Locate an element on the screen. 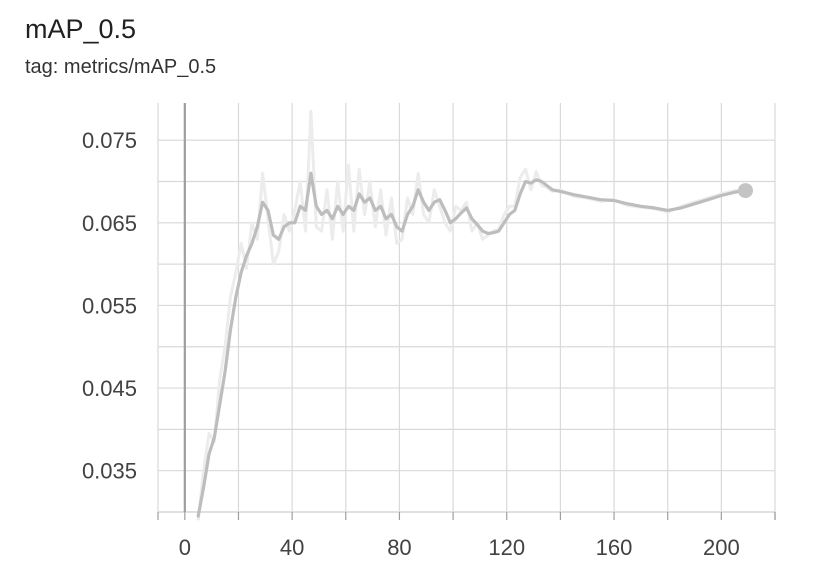 This screenshot has height=566, width=819. x-tick-label: 200 is located at coordinates (721, 547).